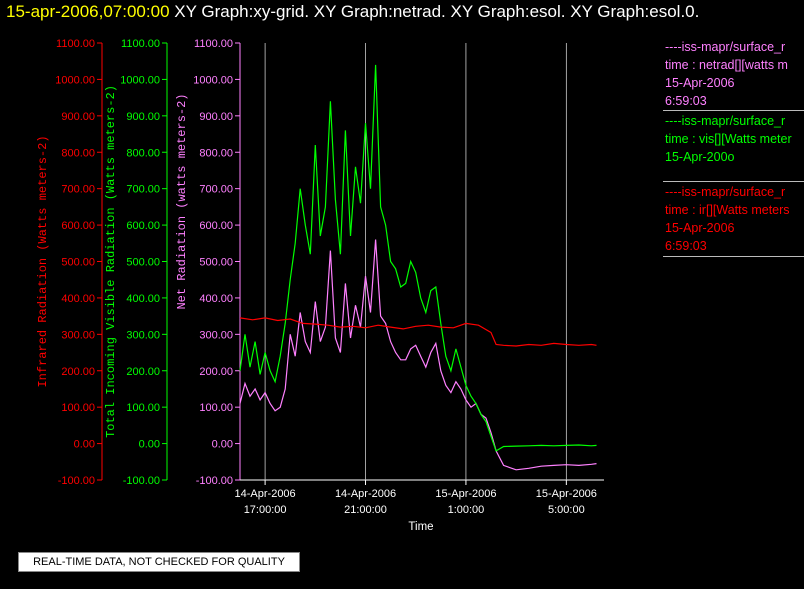 The width and height of the screenshot is (804, 589). Describe the element at coordinates (686, 101) in the screenshot. I see `legend-line-0-3: 6:59:03` at that location.